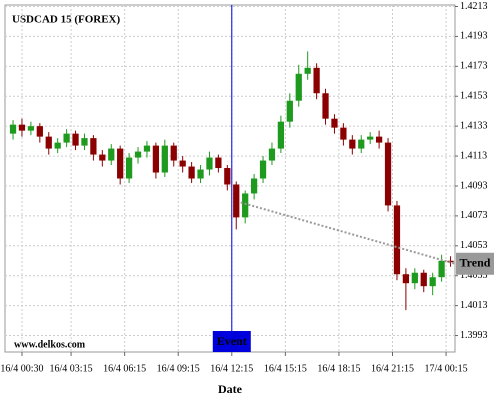 The height and width of the screenshot is (400, 500). What do you see at coordinates (474, 275) in the screenshot?
I see `y-tick-label: 1.4033` at bounding box center [474, 275].